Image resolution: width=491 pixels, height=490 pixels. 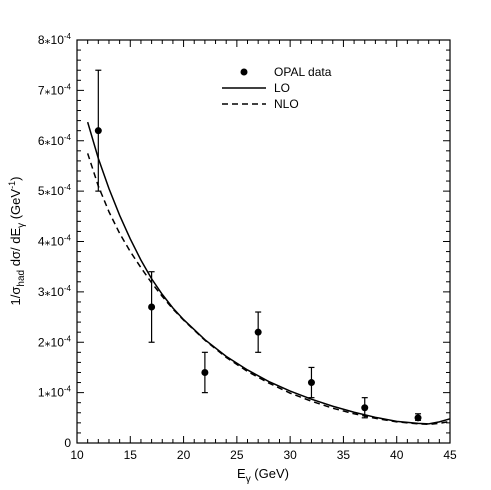 What do you see at coordinates (450, 455) in the screenshot?
I see `x-tick-label: 45` at bounding box center [450, 455].